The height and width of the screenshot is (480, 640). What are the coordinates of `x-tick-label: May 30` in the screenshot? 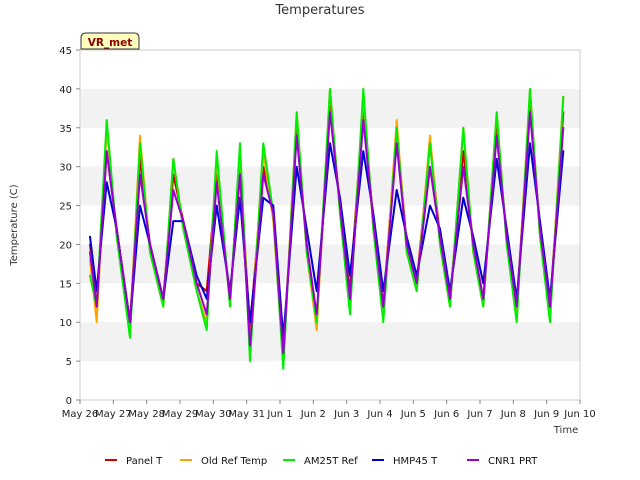 It's located at (213, 414).